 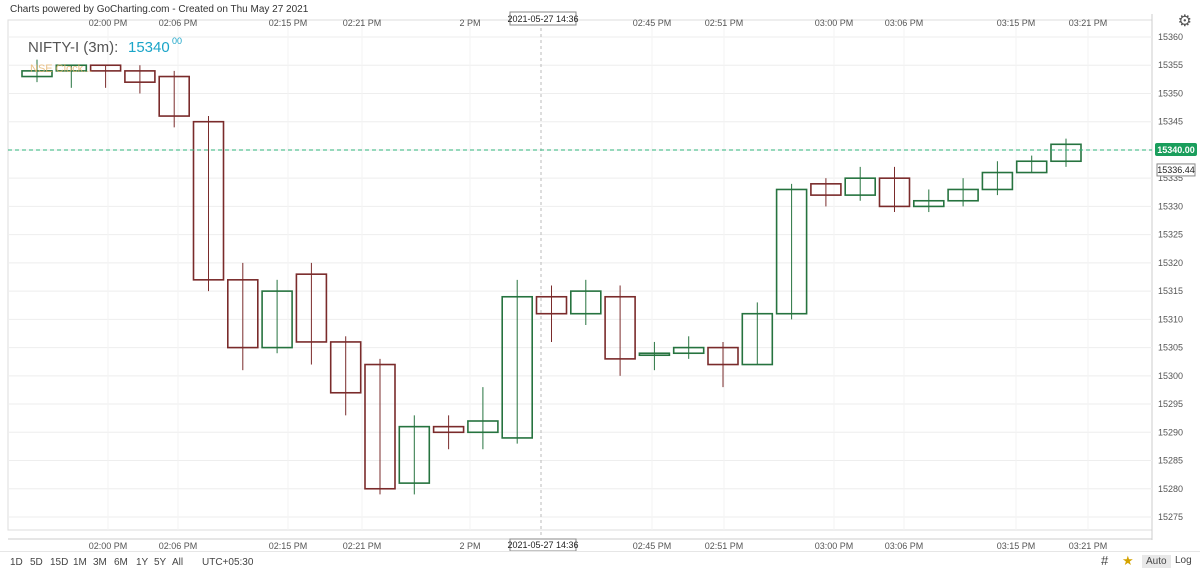 I want to click on y-tick-label: 15345, so click(x=1170, y=122).